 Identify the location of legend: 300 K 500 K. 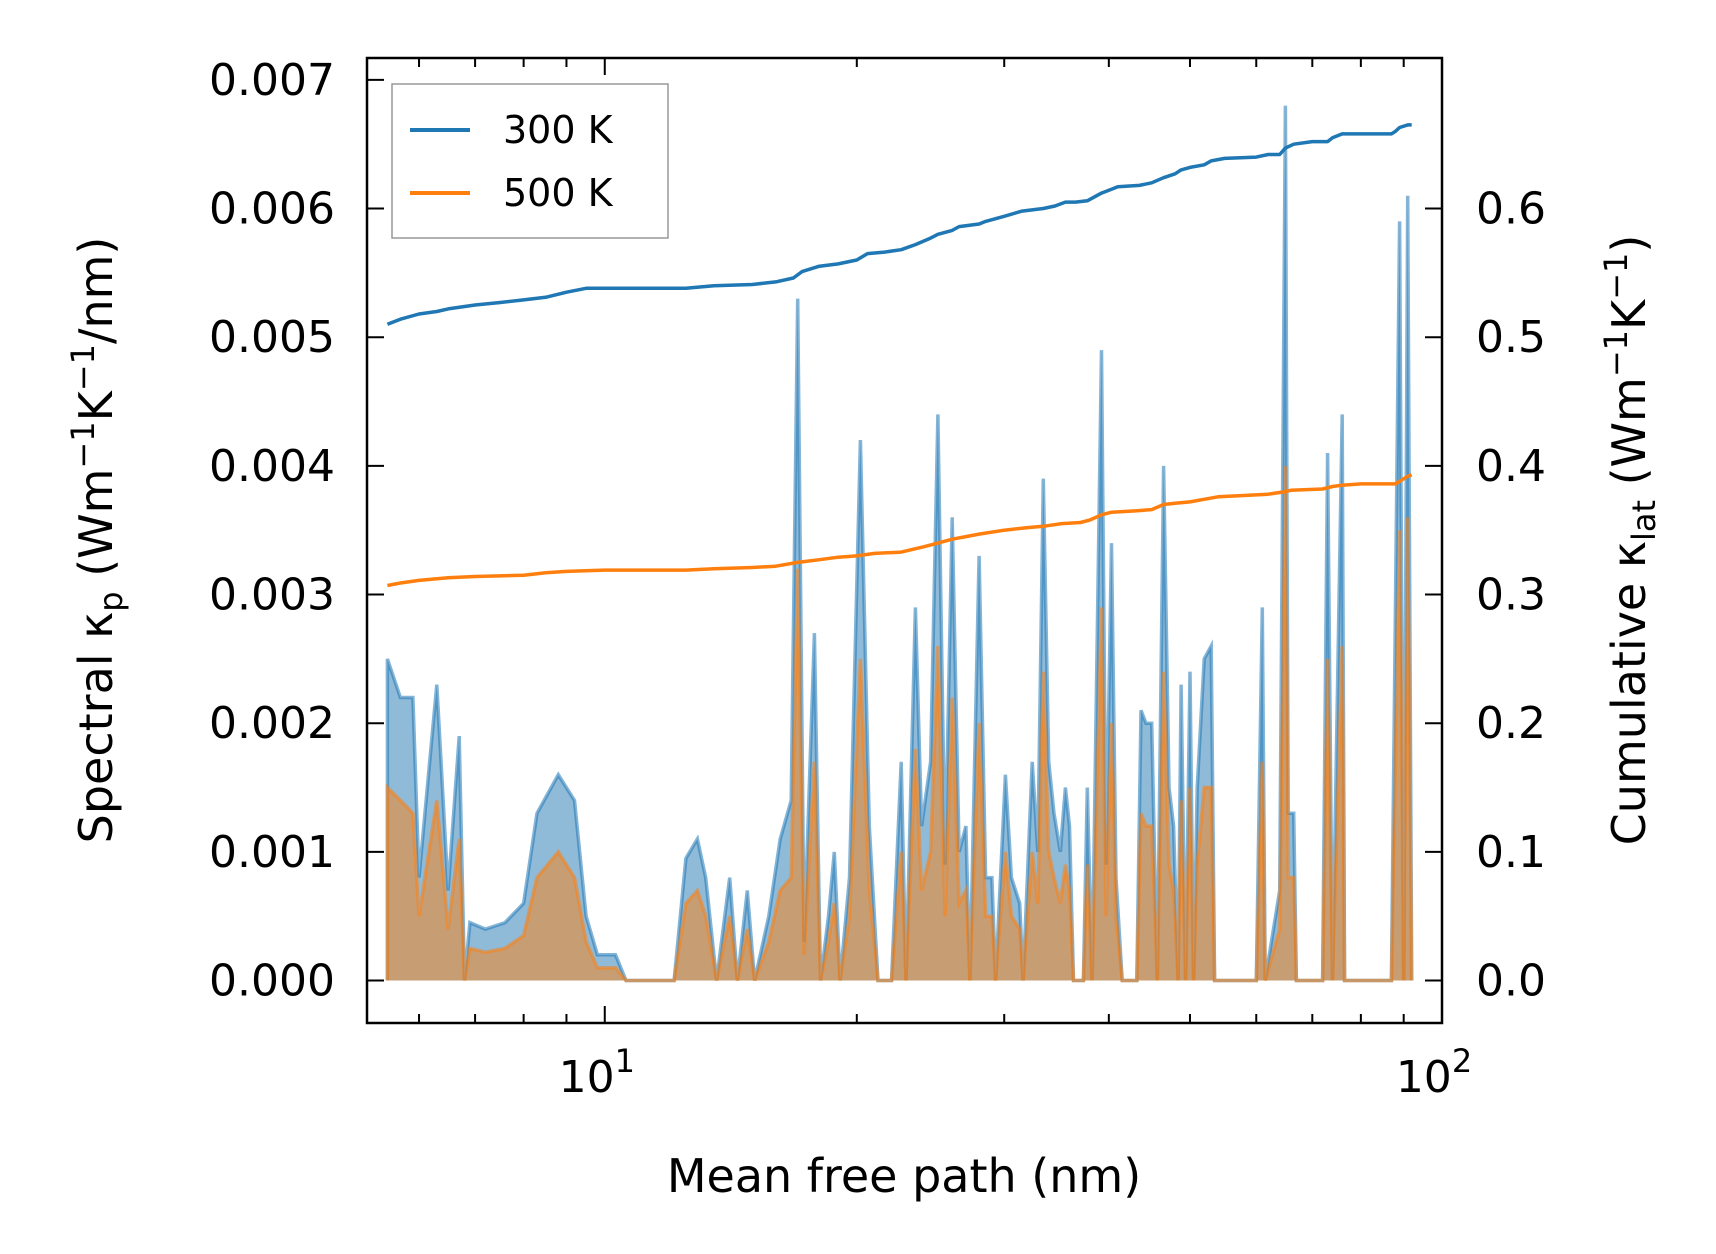
(530, 161).